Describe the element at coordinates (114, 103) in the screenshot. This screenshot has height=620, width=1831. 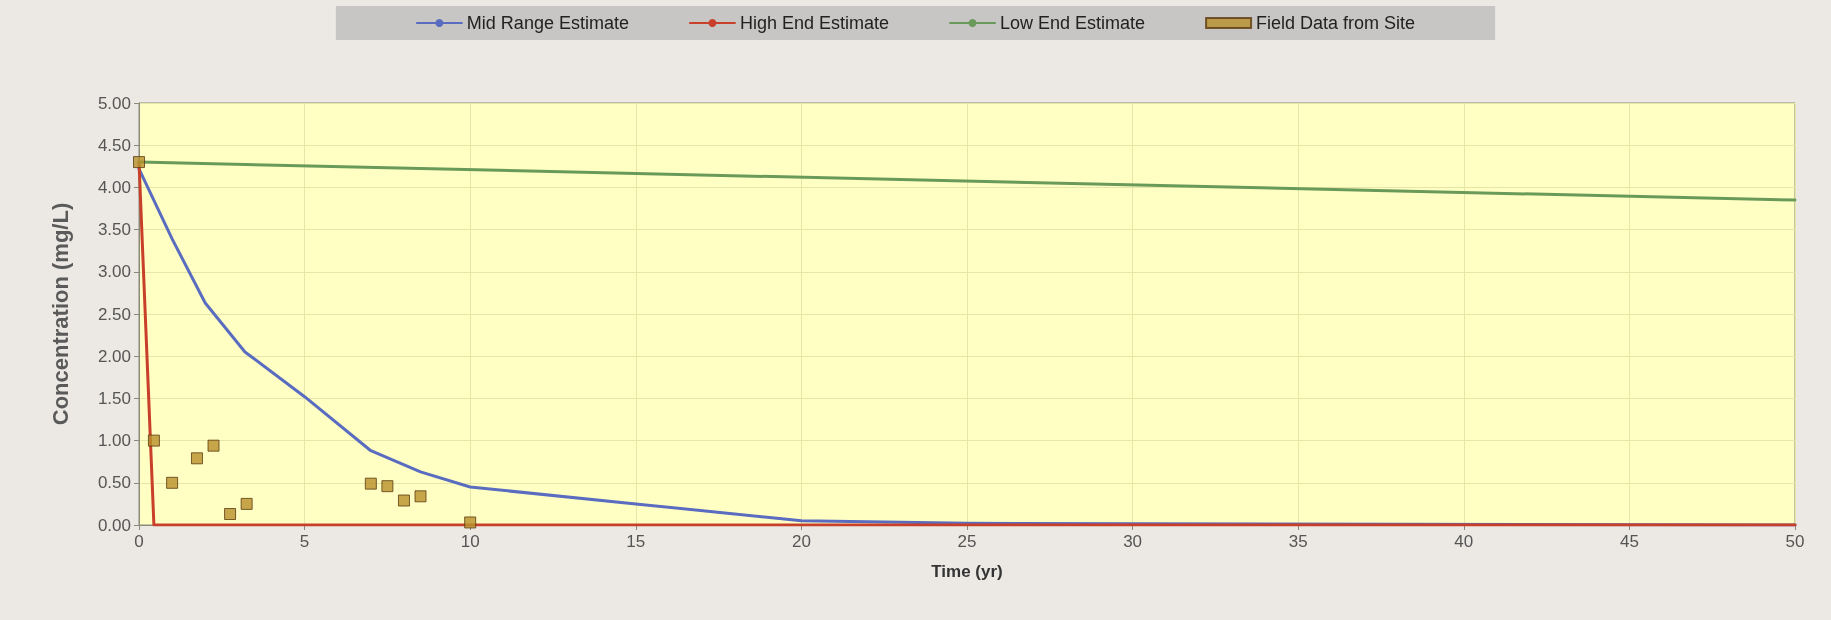
I see `y-tick-label: 5.00` at that location.